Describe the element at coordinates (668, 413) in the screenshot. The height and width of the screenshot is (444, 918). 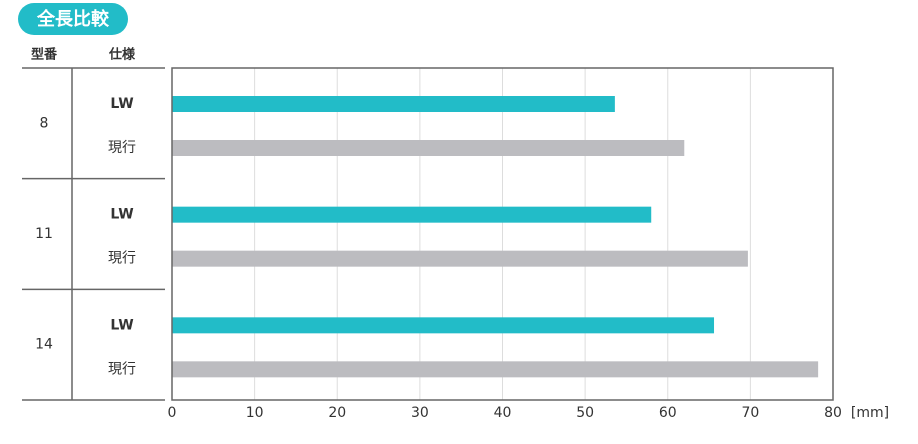
I see `x-tick-label: 60` at that location.